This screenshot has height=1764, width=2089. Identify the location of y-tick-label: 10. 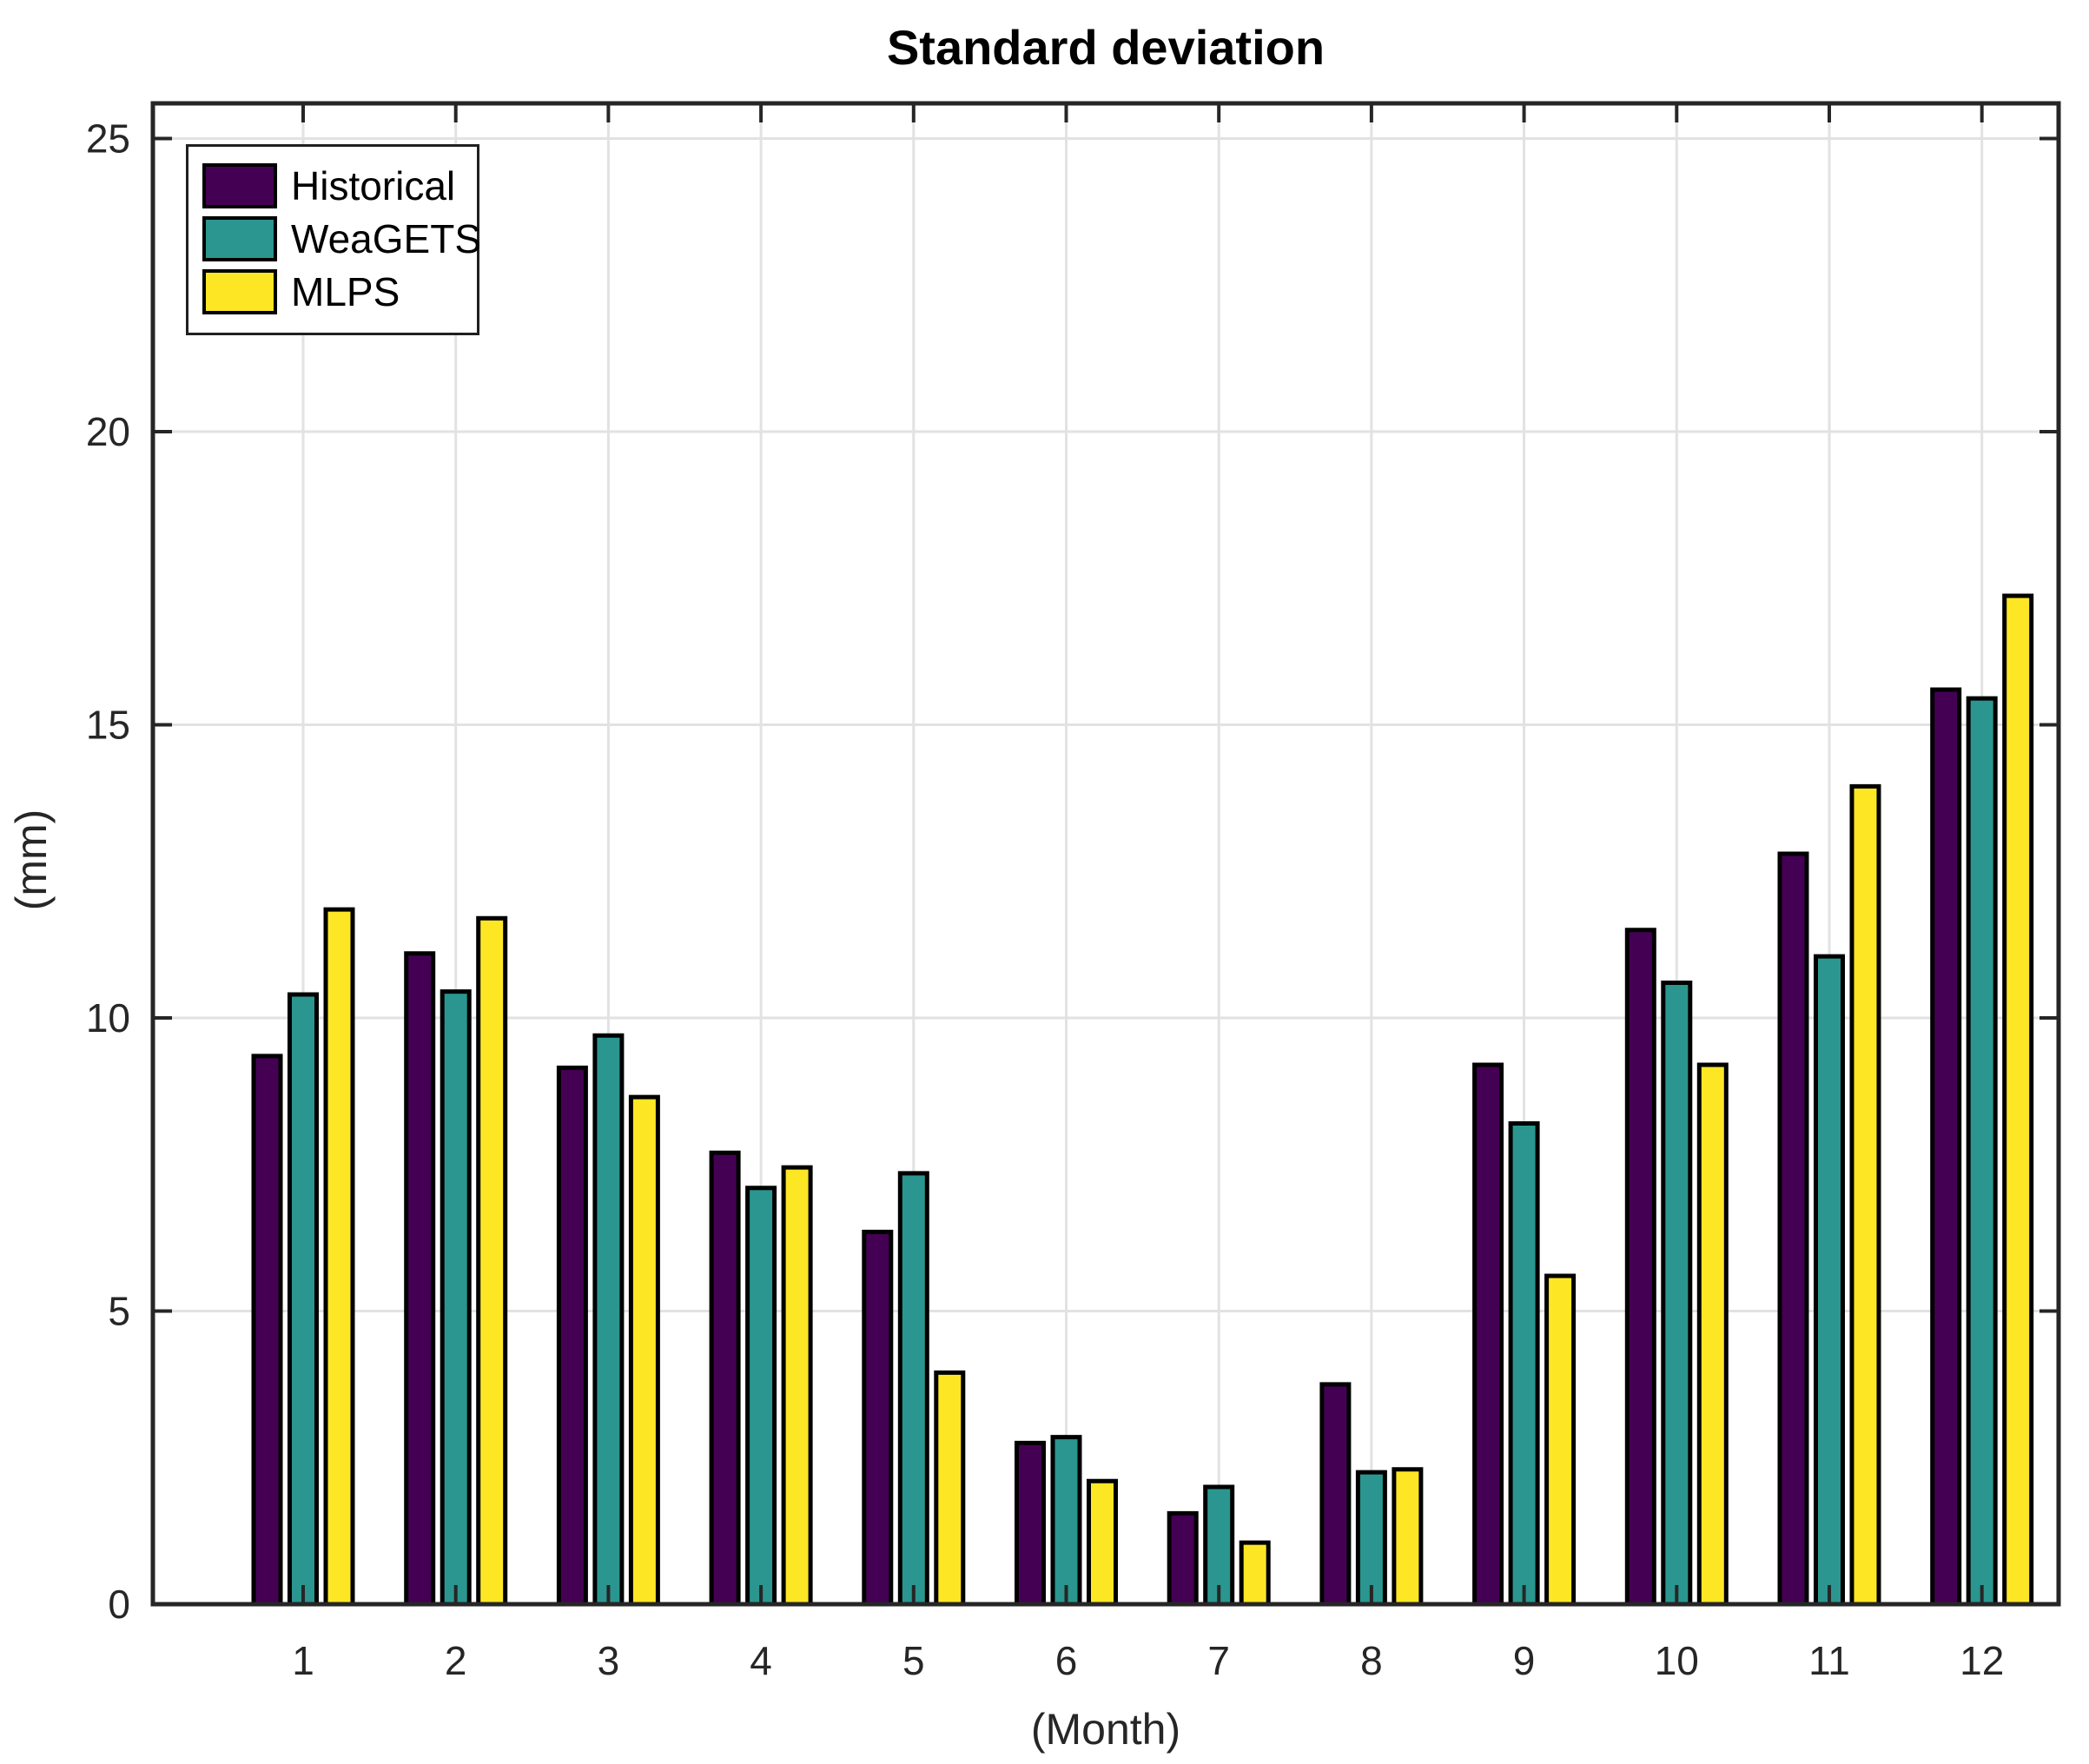
(108, 1018).